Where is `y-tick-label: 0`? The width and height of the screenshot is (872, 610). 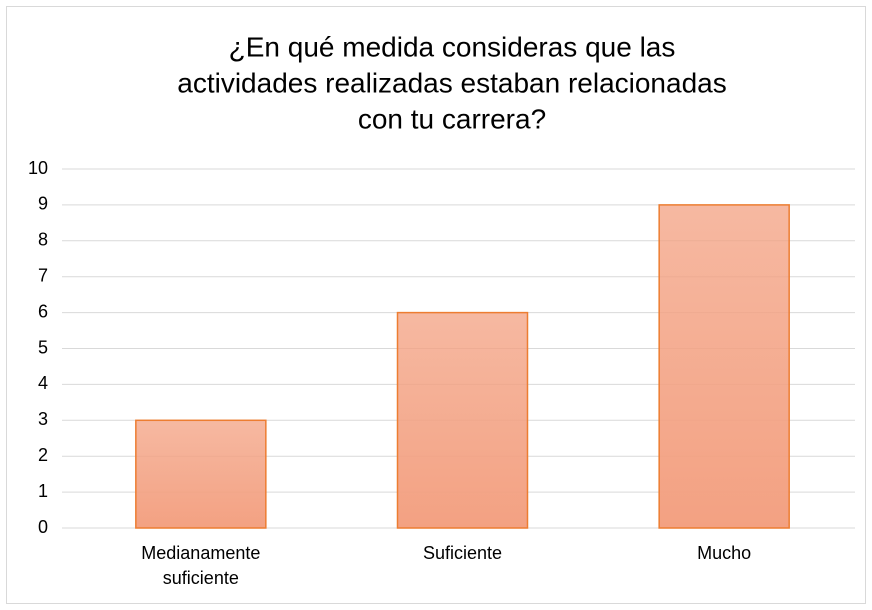
y-tick-label: 0 is located at coordinates (43, 527).